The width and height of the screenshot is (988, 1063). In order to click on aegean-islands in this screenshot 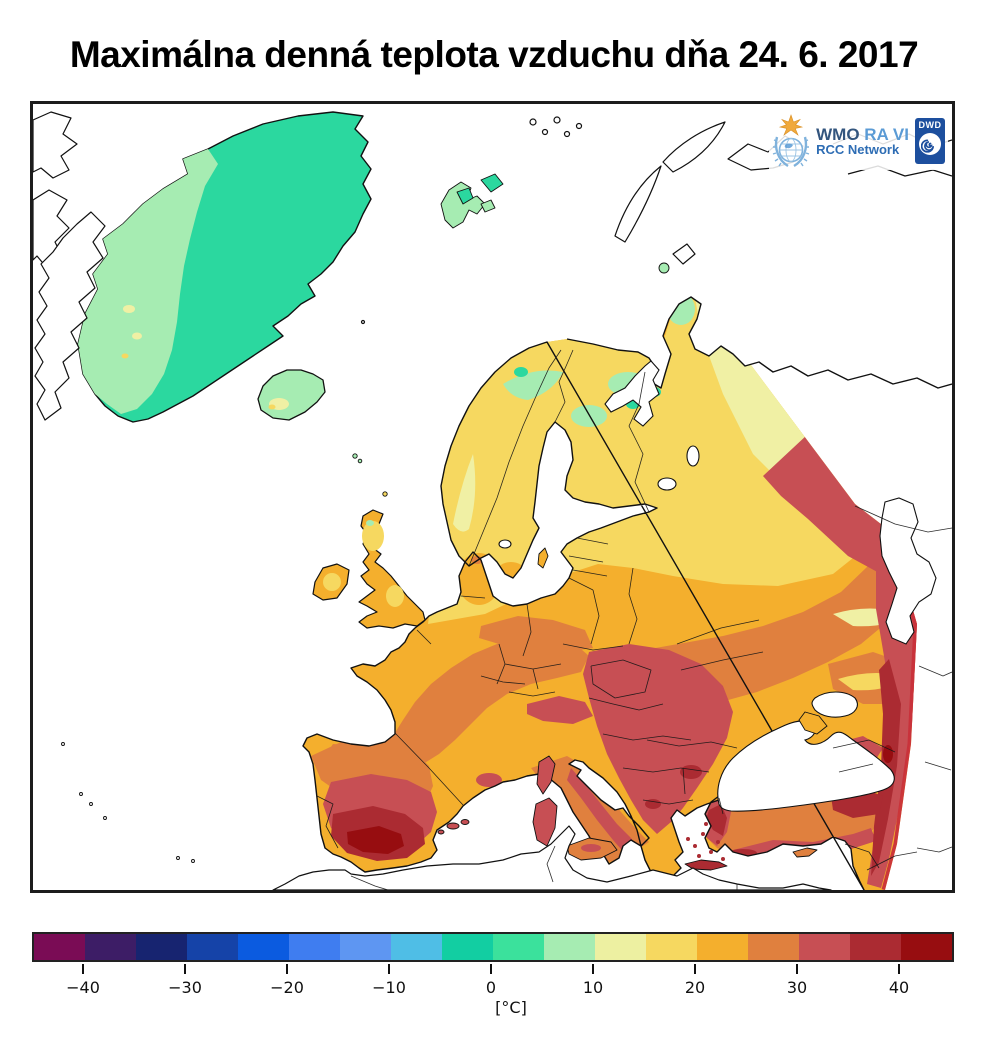, I will do `click(705, 841)`.